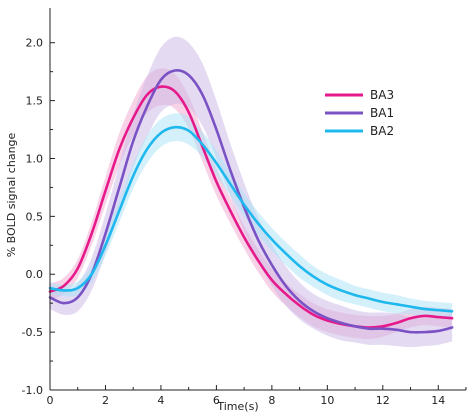 The image size is (474, 415). What do you see at coordinates (383, 400) in the screenshot?
I see `x-tick-label: 12` at bounding box center [383, 400].